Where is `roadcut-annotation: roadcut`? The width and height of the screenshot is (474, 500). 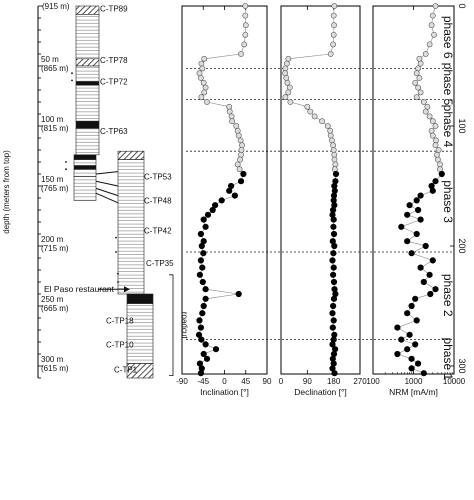 roadcut-annotation: roadcut is located at coordinates (184, 325).